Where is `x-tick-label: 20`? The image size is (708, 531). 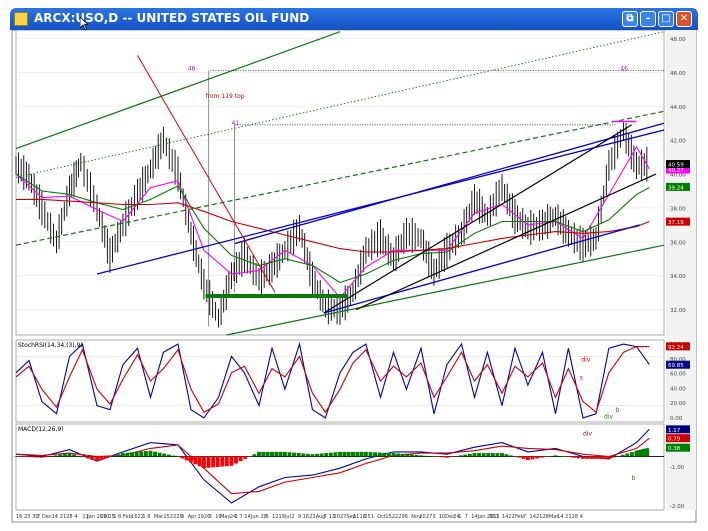
x-tick-label: 20 is located at coordinates (422, 517).